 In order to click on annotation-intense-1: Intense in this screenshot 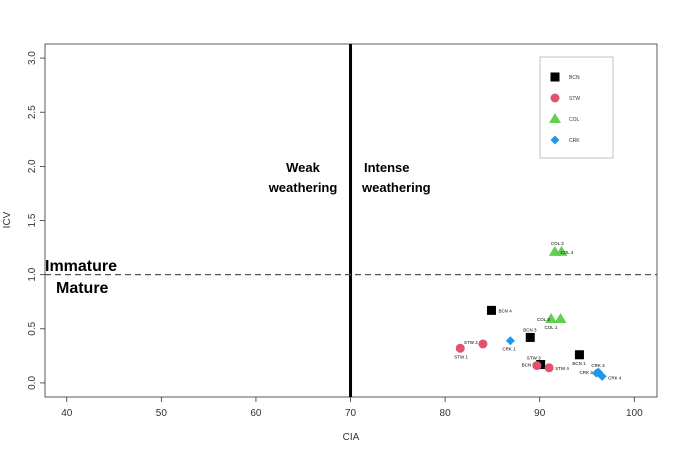, I will do `click(387, 167)`.